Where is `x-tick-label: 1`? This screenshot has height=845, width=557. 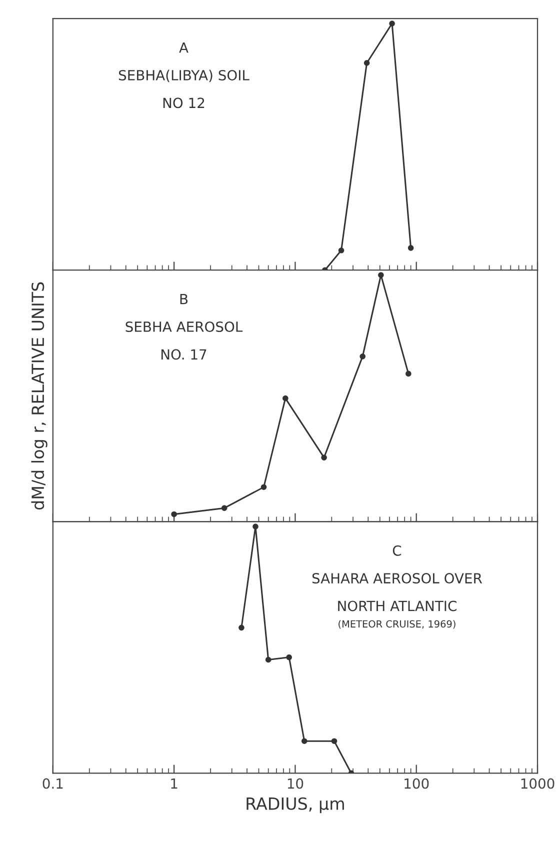
x-tick-label: 1 is located at coordinates (174, 783).